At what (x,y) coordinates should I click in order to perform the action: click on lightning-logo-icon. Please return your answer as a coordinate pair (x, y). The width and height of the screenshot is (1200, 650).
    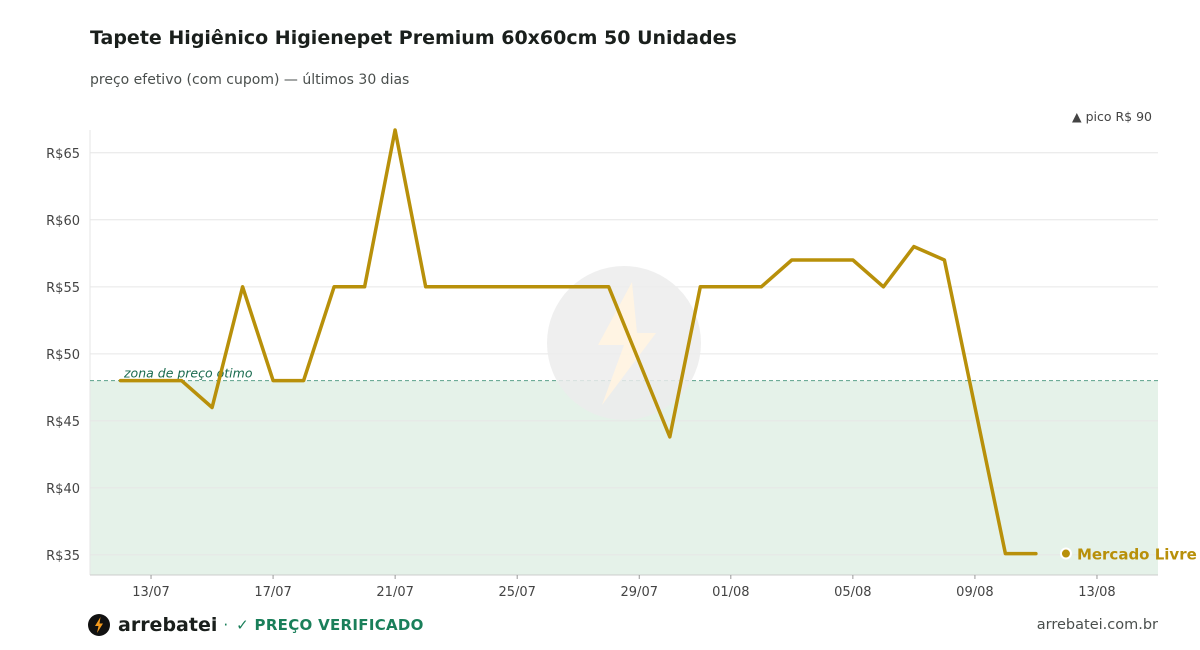
    Looking at the image, I should click on (99, 625).